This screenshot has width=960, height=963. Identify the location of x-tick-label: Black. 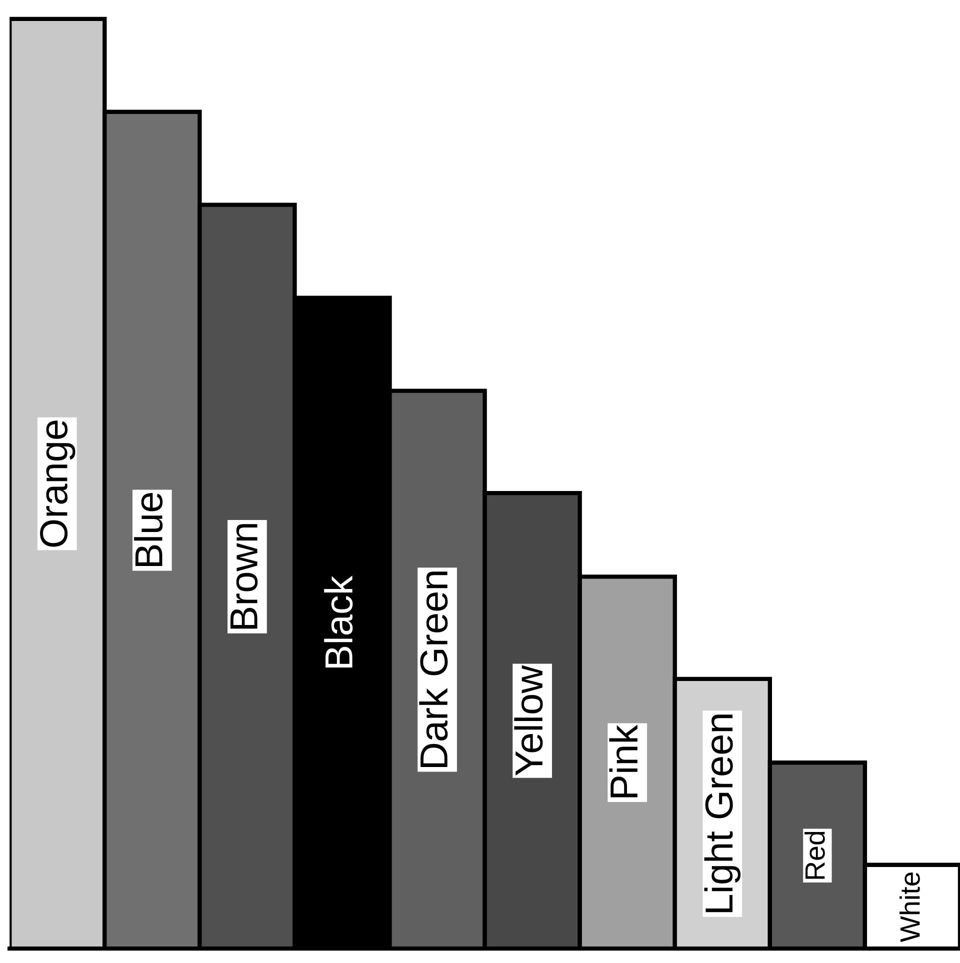
(338, 622).